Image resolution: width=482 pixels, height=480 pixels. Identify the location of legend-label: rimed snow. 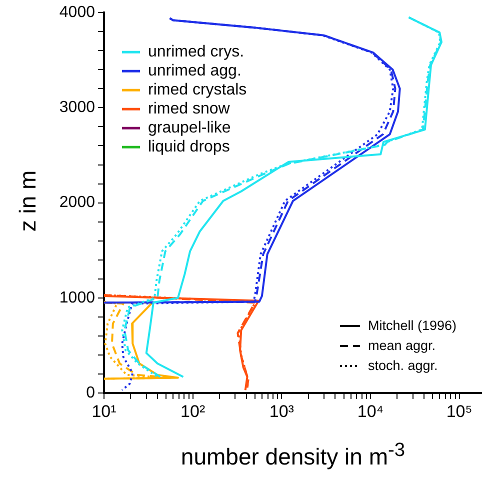
(189, 109).